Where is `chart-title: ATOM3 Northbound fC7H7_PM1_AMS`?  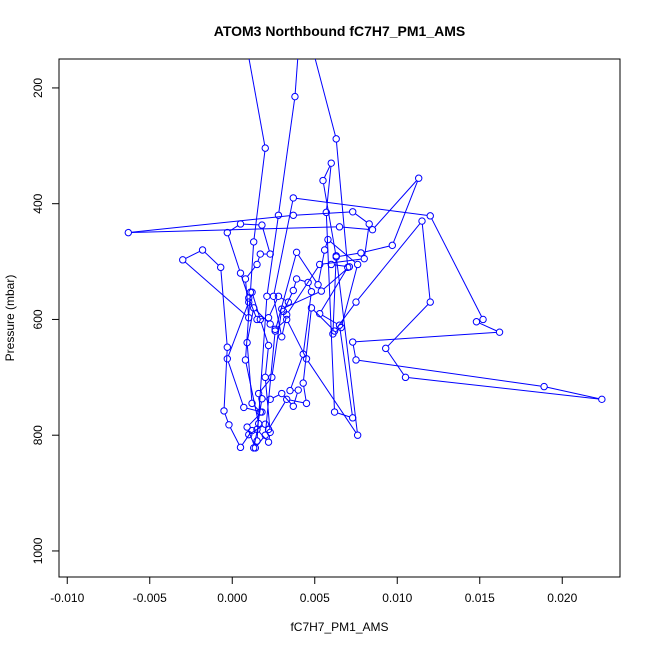
chart-title: ATOM3 Northbound fC7H7_PM1_AMS is located at coordinates (340, 31).